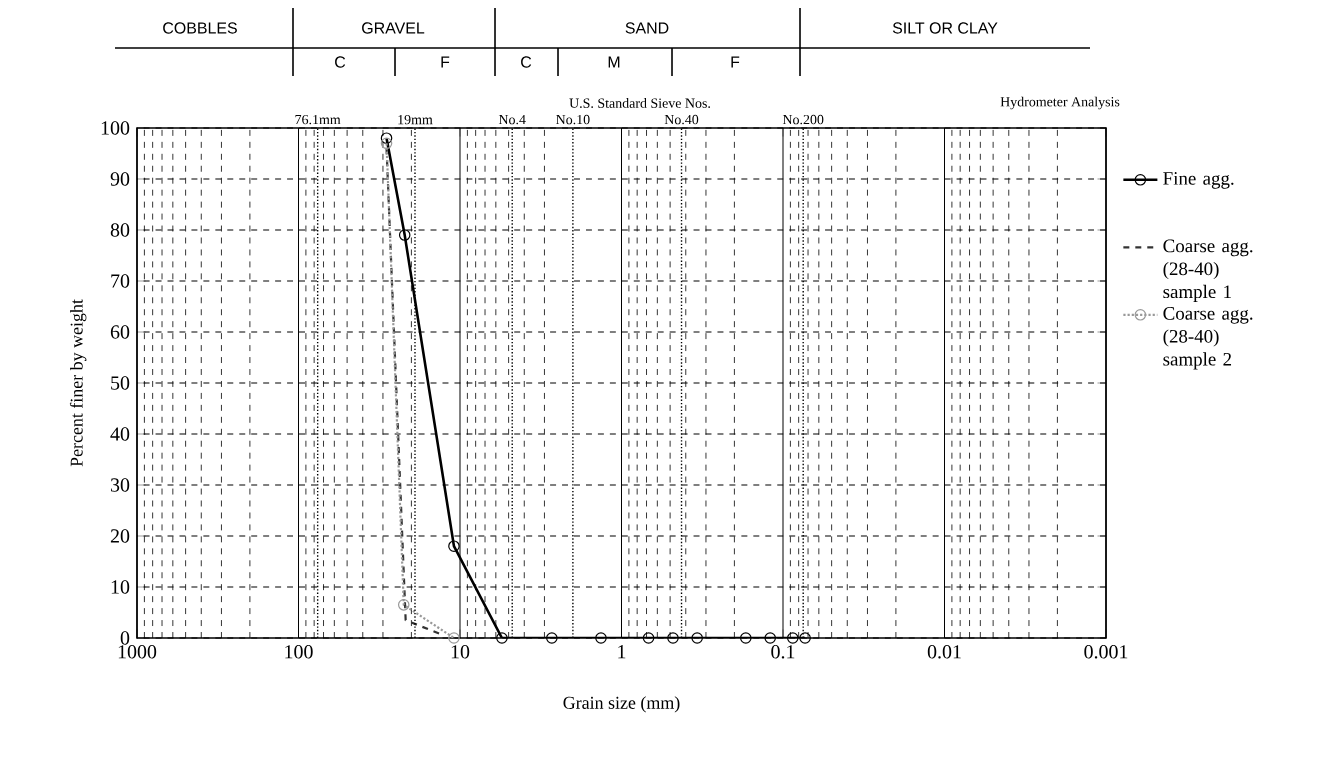 The height and width of the screenshot is (760, 1336). I want to click on y-tick-label: 20, so click(120, 536).